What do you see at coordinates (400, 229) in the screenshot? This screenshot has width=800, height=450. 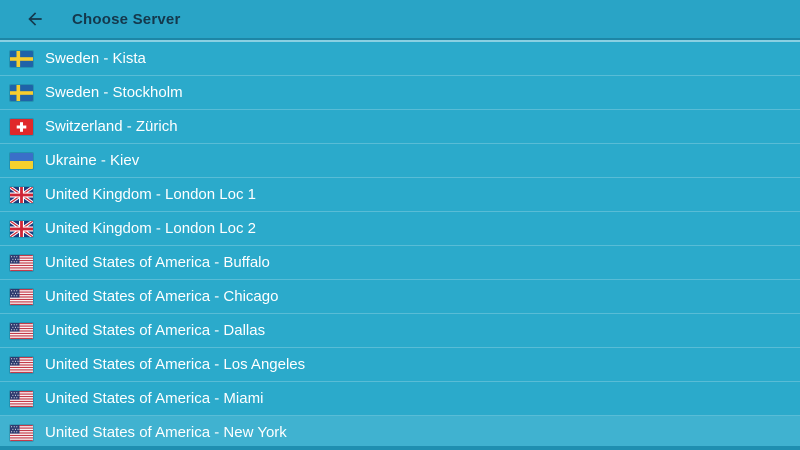 I see `server-row: United Kingdom - London Loc 2` at bounding box center [400, 229].